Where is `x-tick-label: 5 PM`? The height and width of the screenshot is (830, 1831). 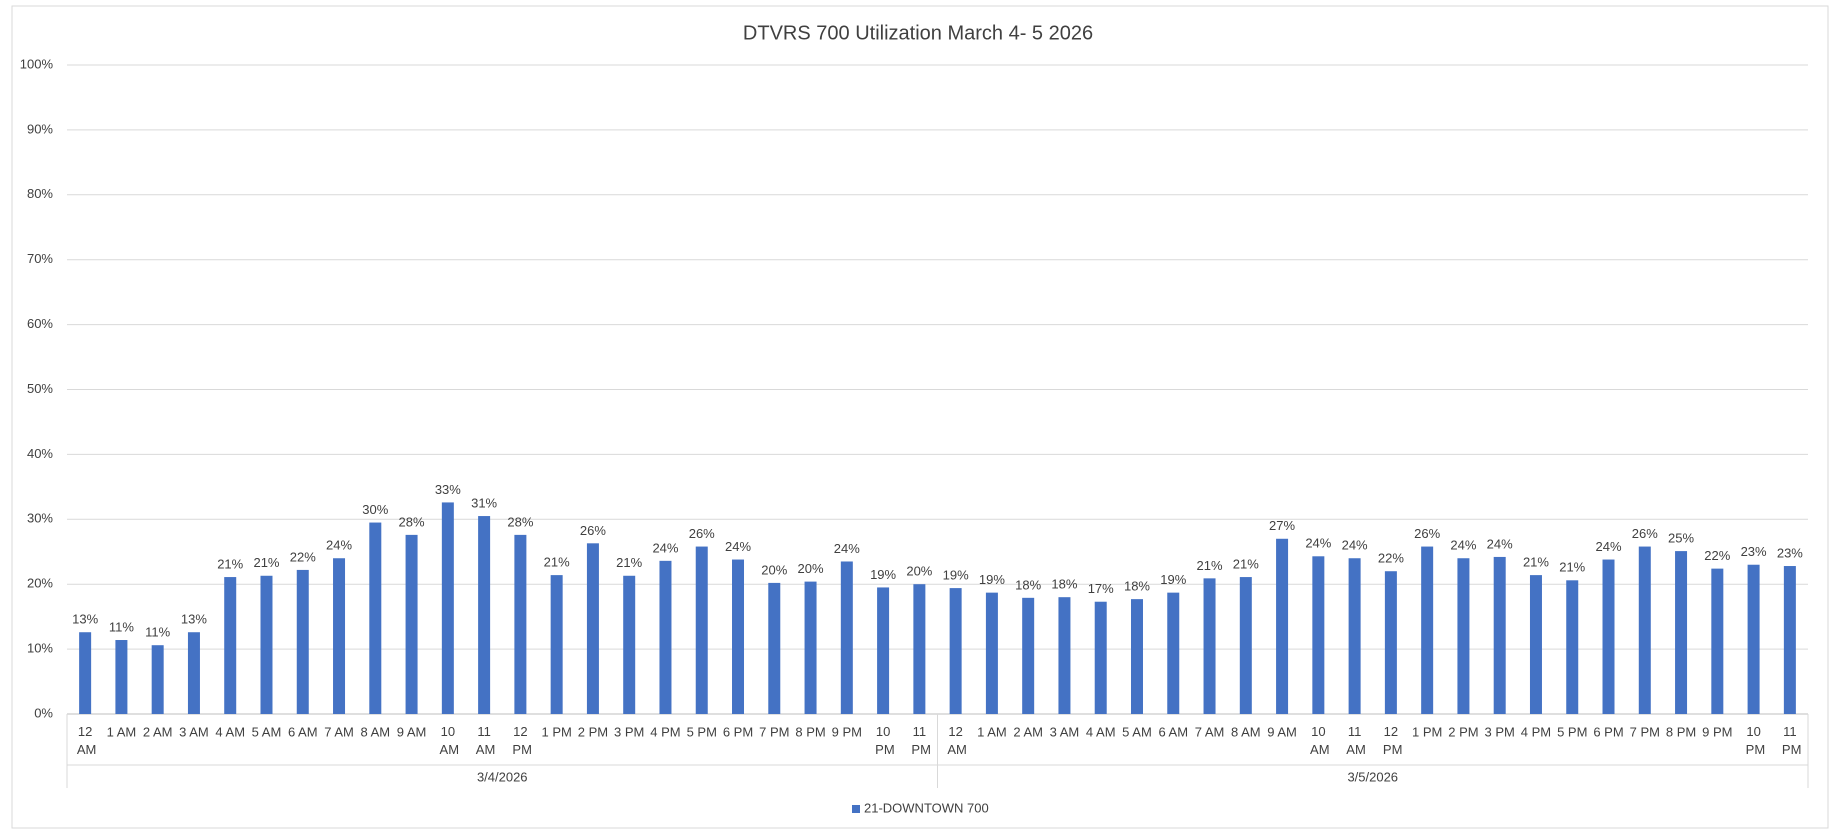
x-tick-label: 5 PM is located at coordinates (702, 731).